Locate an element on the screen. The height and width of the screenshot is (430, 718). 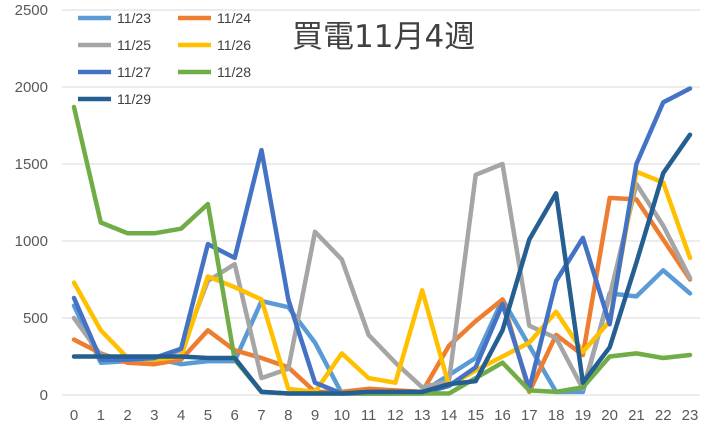
legend-item: 11/26 is located at coordinates (214, 45).